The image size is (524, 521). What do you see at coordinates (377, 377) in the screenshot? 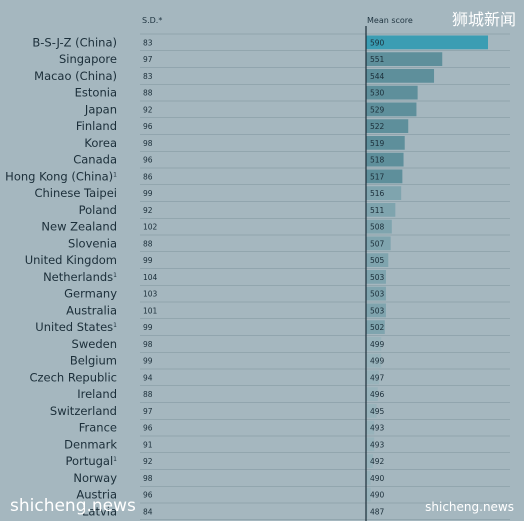
I see `mean-score-label: 497` at bounding box center [377, 377].